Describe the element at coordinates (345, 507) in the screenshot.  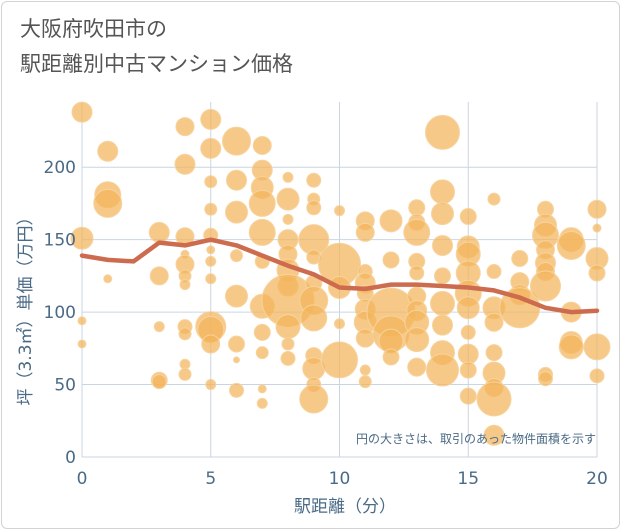
I see `x-axis-label: 駅距離（分）` at that location.